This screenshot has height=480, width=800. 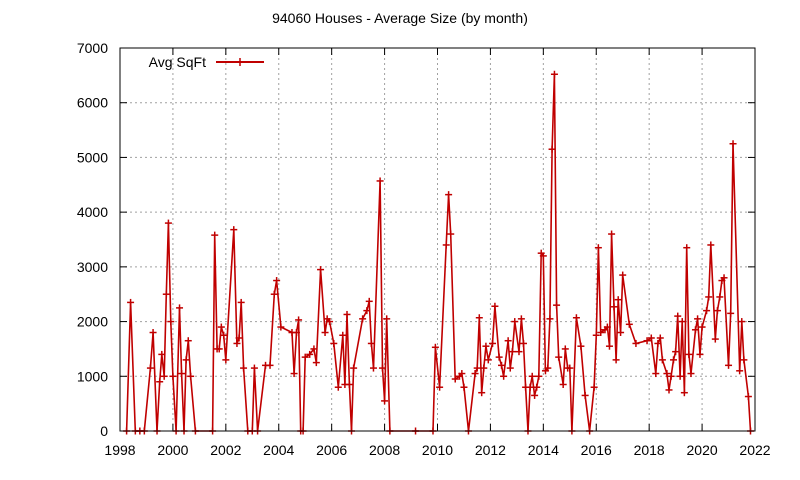 I want to click on x-tick-label: 2002, so click(x=225, y=450).